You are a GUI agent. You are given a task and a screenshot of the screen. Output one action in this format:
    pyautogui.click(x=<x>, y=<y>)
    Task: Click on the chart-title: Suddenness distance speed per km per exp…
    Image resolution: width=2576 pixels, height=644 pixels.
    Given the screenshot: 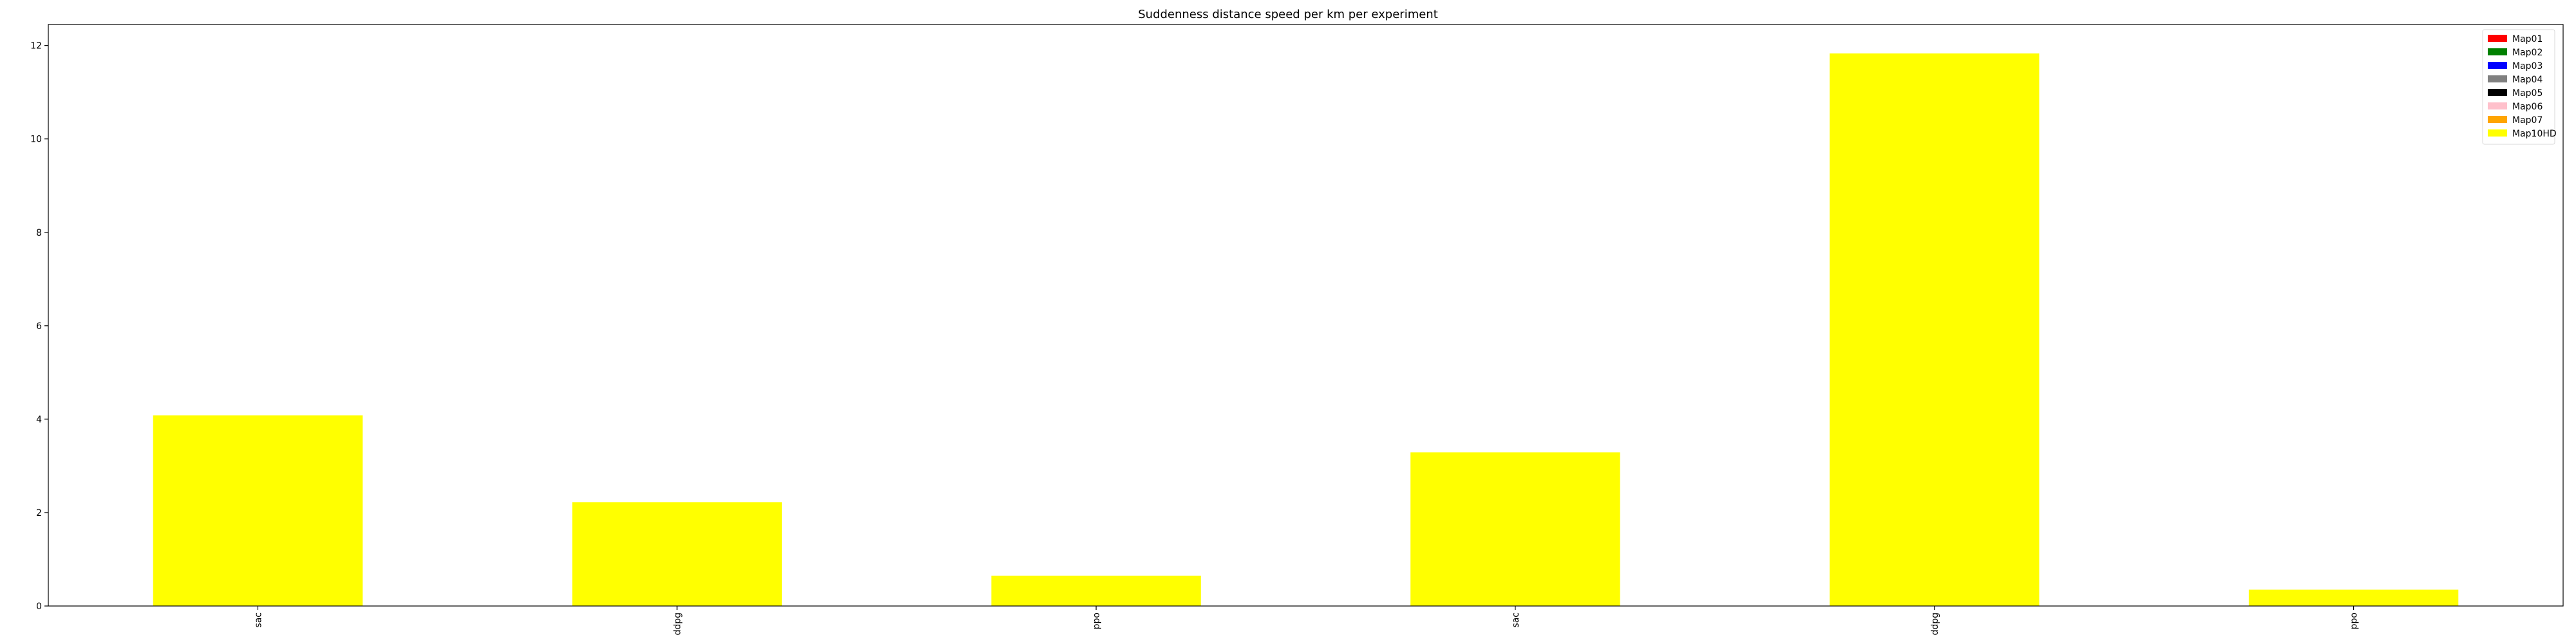 What is the action you would take?
    pyautogui.click(x=1288, y=14)
    